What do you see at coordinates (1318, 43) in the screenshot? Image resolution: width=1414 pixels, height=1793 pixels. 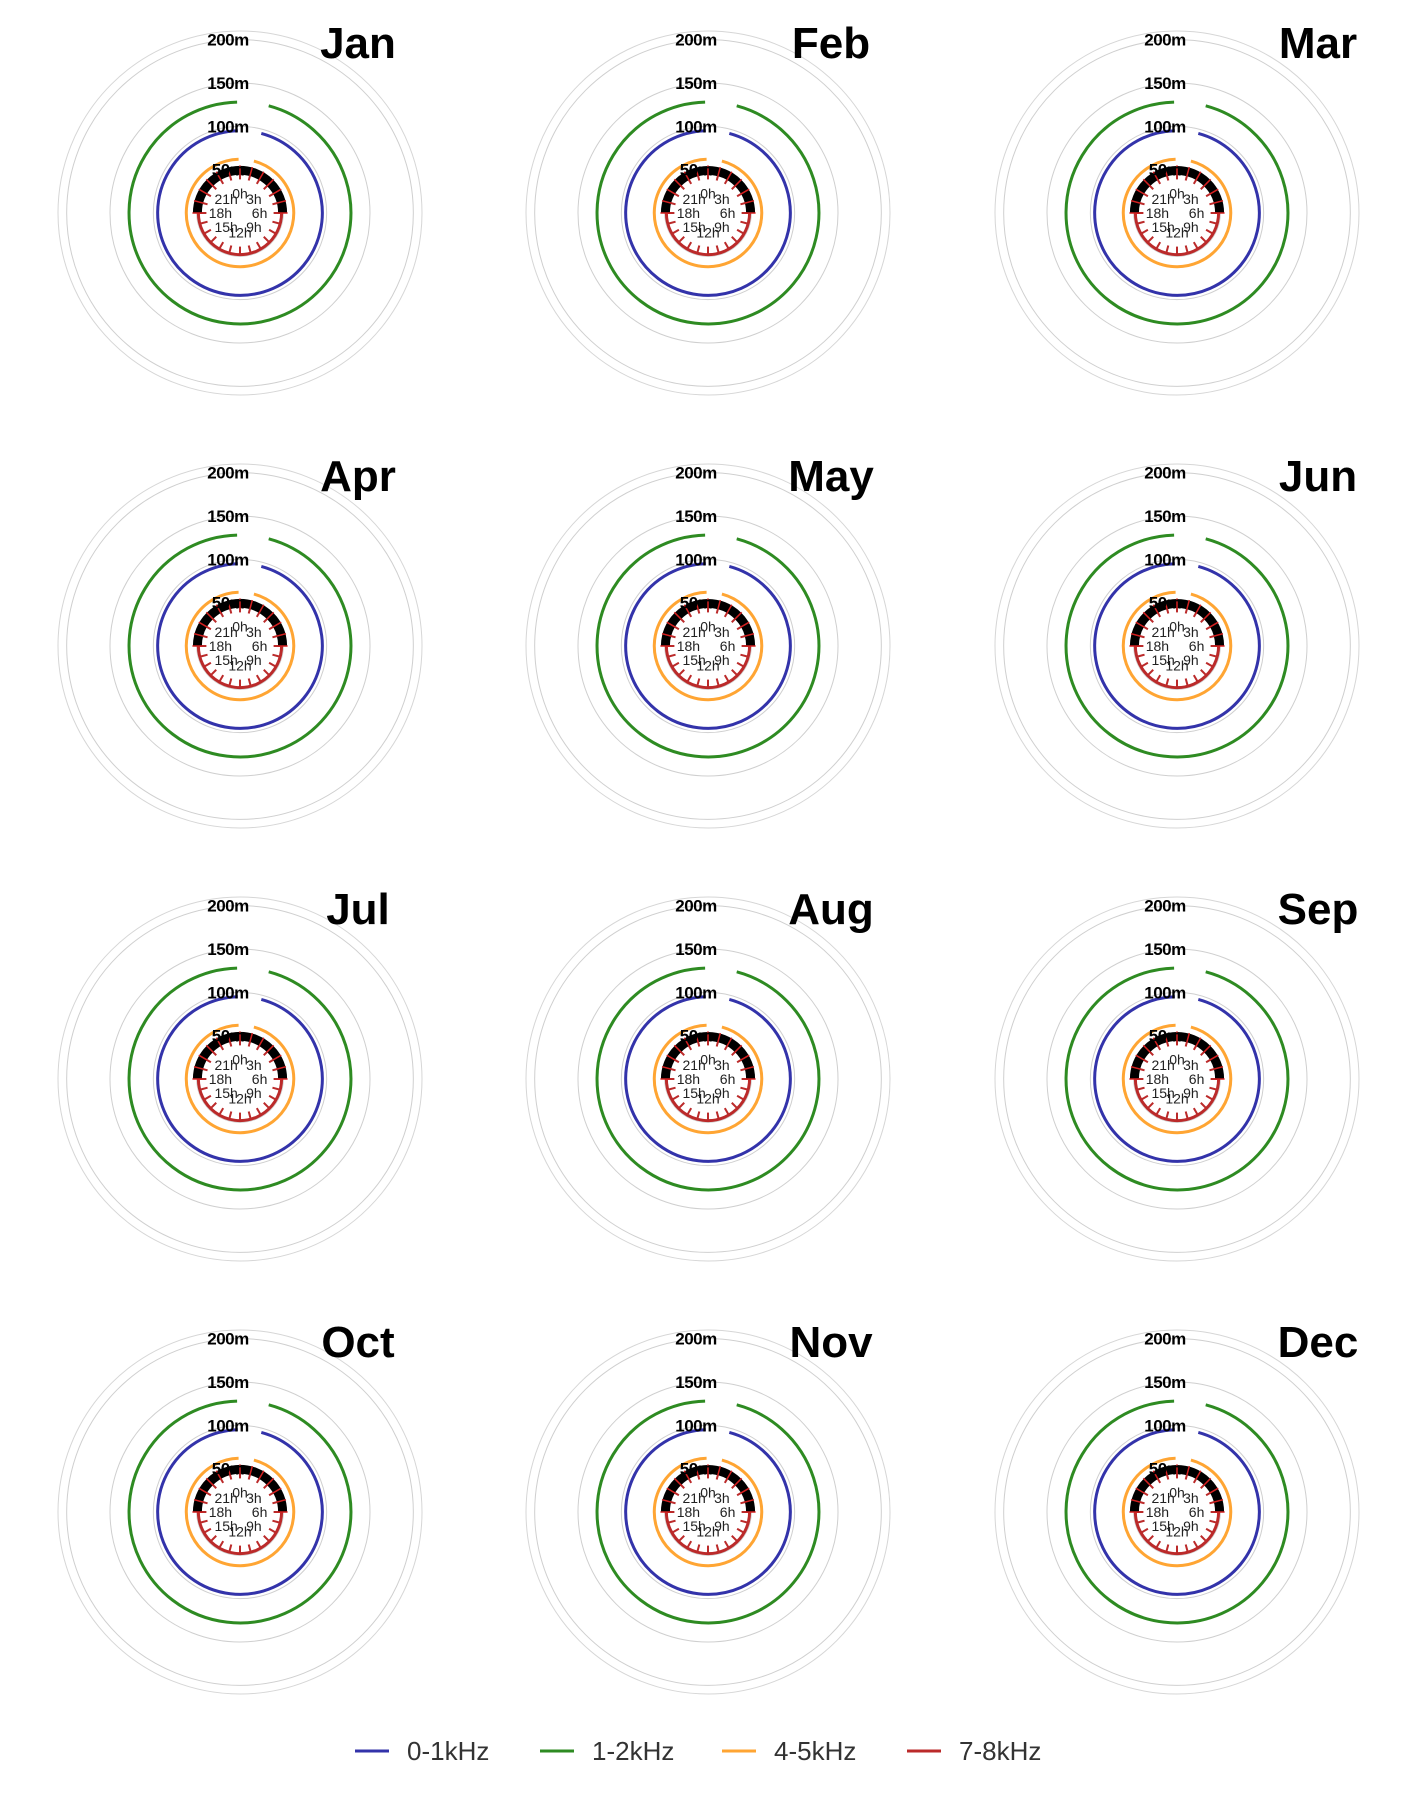 I see `panel-title: Mar` at bounding box center [1318, 43].